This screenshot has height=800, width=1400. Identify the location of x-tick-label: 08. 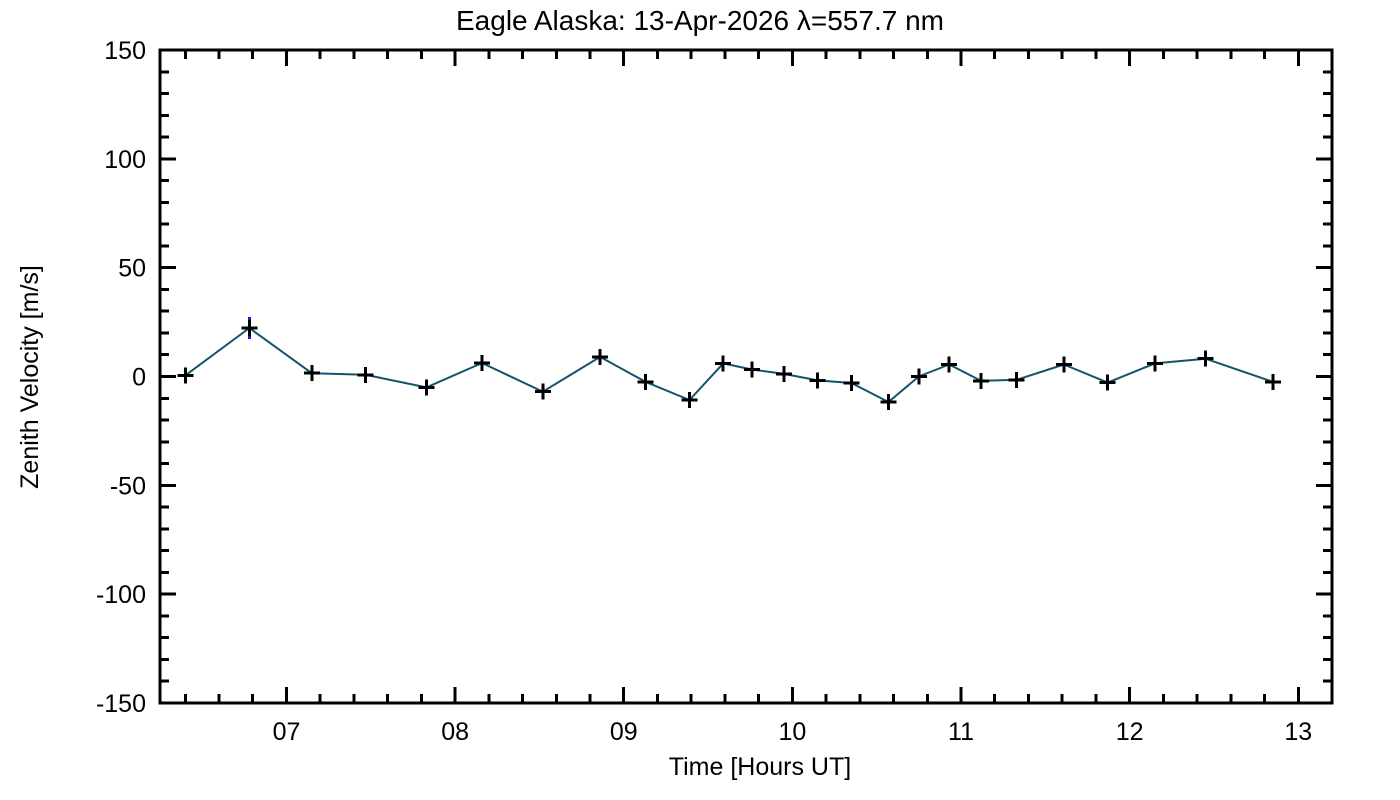
(455, 732).